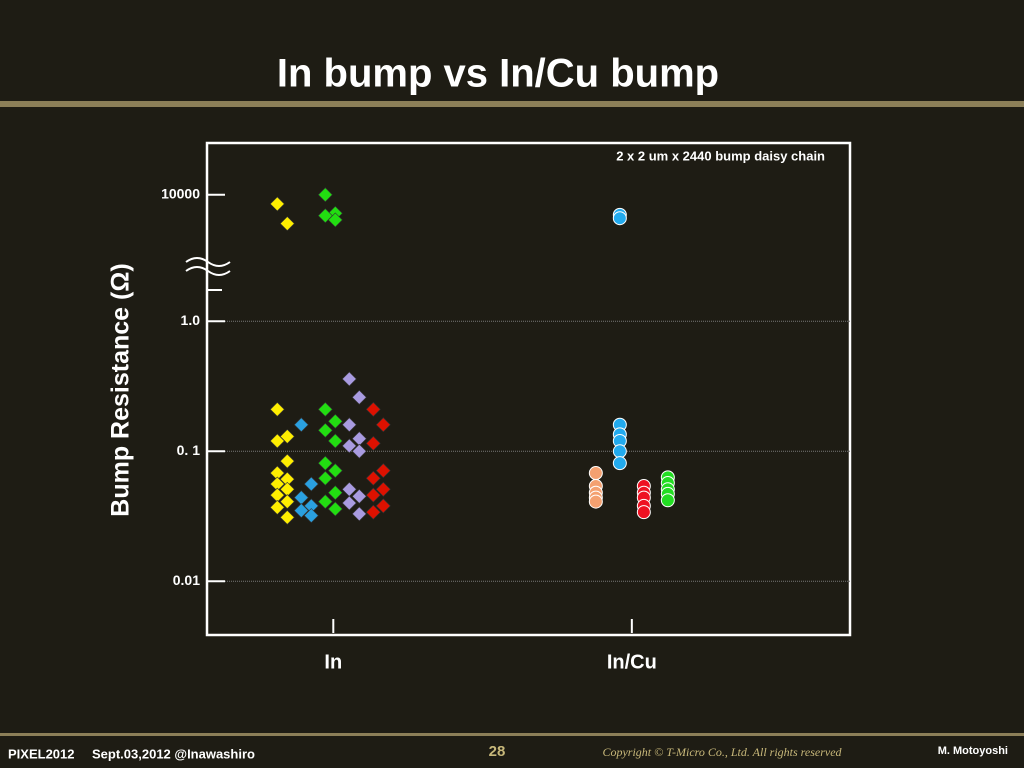  Describe the element at coordinates (41, 753) in the screenshot. I see `footer-event: PIXEL2012` at that location.